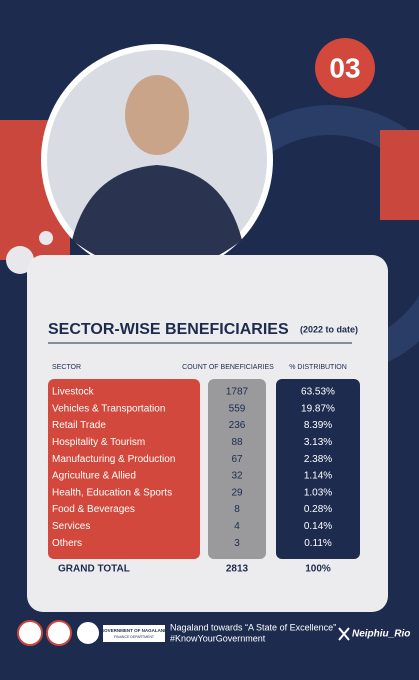 The height and width of the screenshot is (680, 419). Describe the element at coordinates (71, 526) in the screenshot. I see `table-cell: Services` at that location.